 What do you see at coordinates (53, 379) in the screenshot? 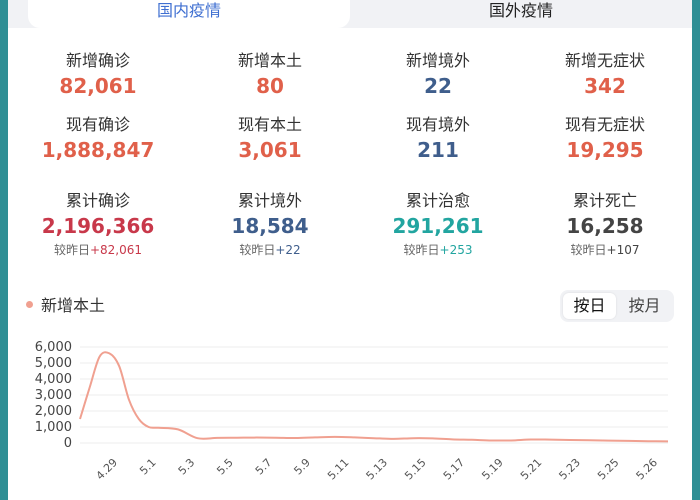
I see `y-tick-label: 4,000` at bounding box center [53, 379].